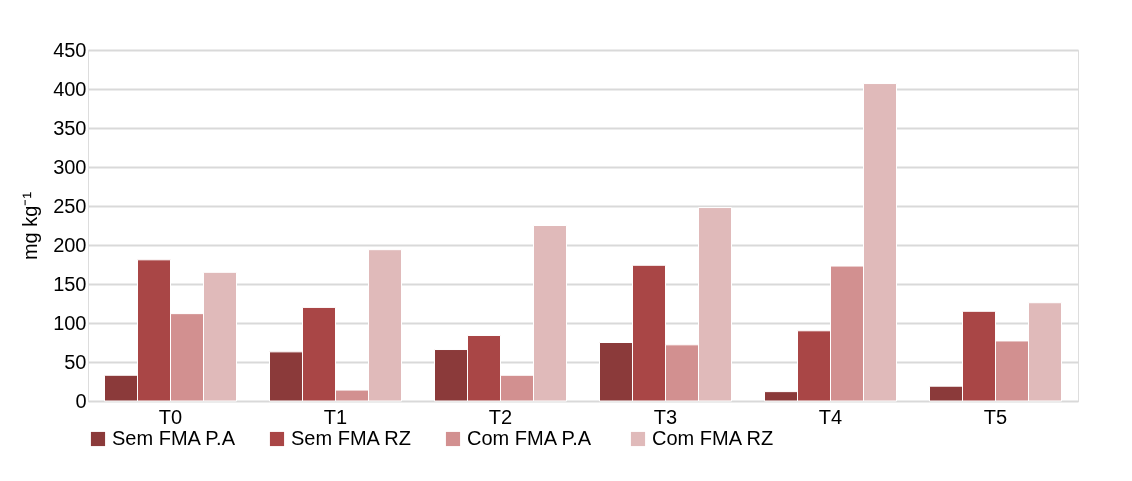  Describe the element at coordinates (713, 438) in the screenshot. I see `legend-label: Com FMA RZ` at that location.